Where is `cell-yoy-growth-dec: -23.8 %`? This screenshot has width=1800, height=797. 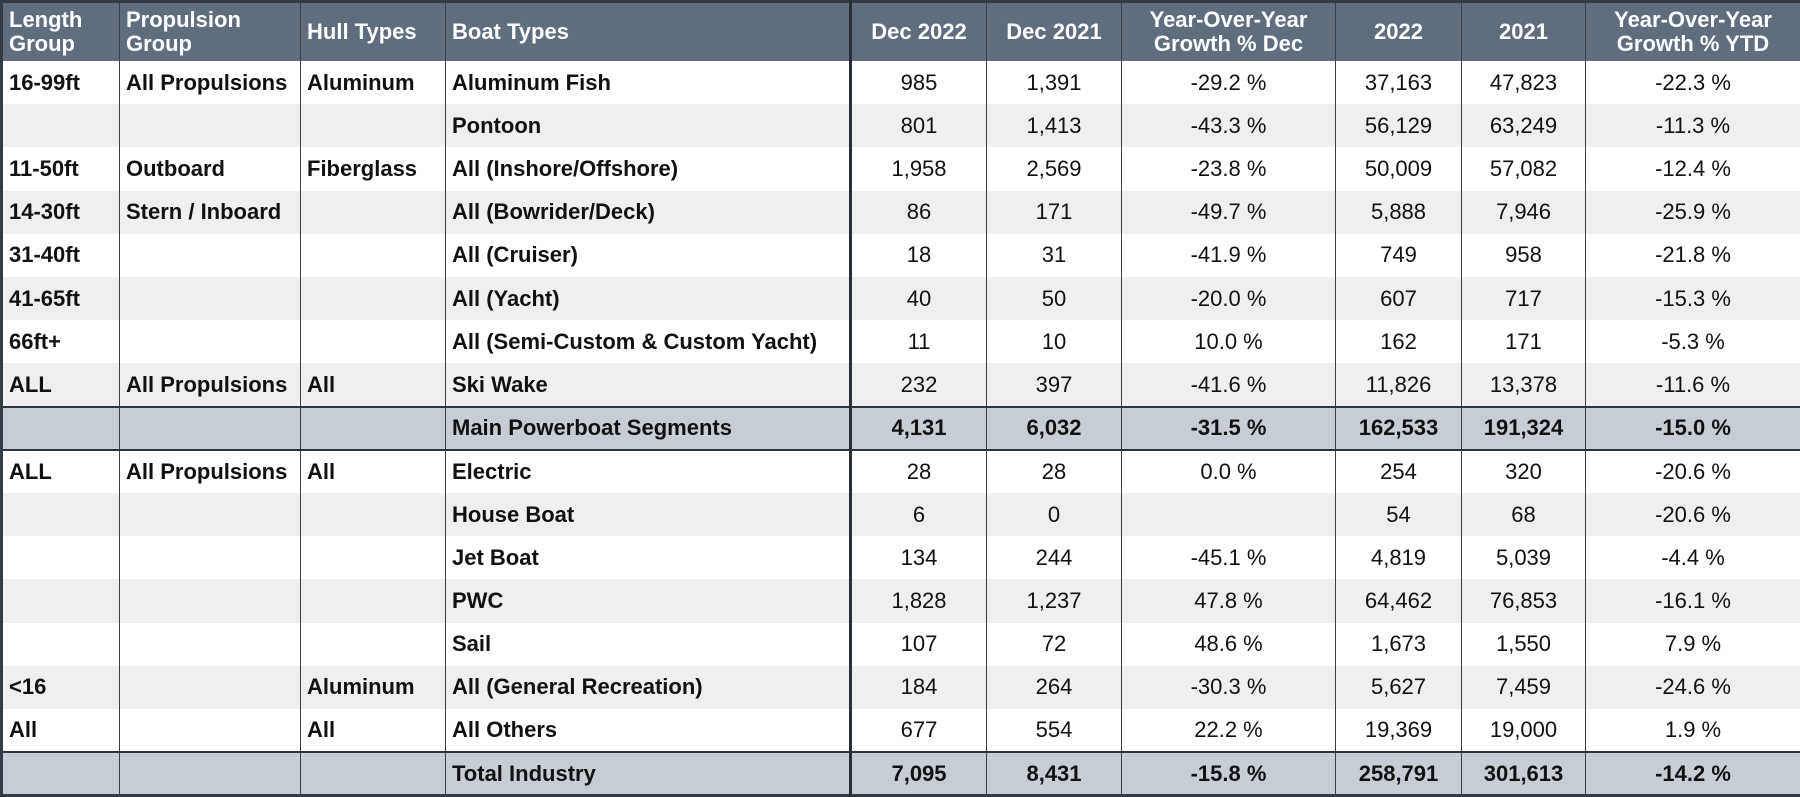 cell-yoy-growth-dec: -23.8 % is located at coordinates (1228, 169).